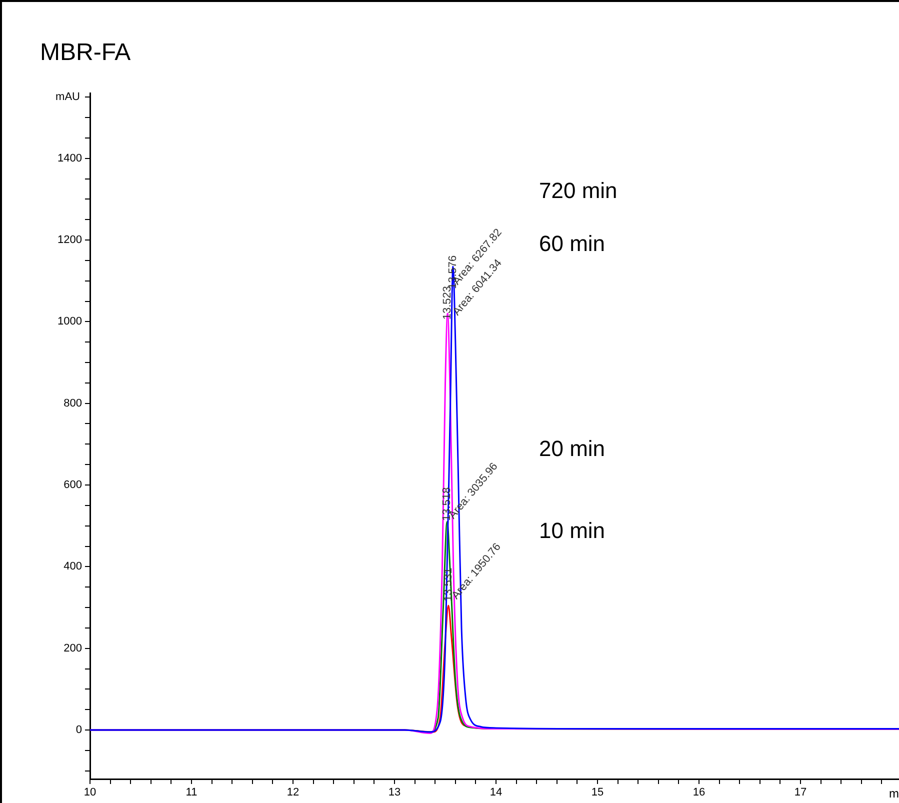 Image resolution: width=899 pixels, height=803 pixels. What do you see at coordinates (572, 243) in the screenshot?
I see `annotation: 60 min` at bounding box center [572, 243].